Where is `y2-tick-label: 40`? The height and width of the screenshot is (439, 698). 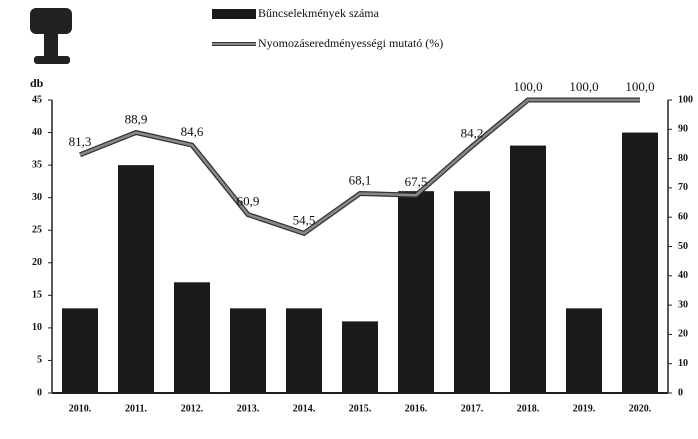
y2-tick-label: 40 is located at coordinates (683, 275).